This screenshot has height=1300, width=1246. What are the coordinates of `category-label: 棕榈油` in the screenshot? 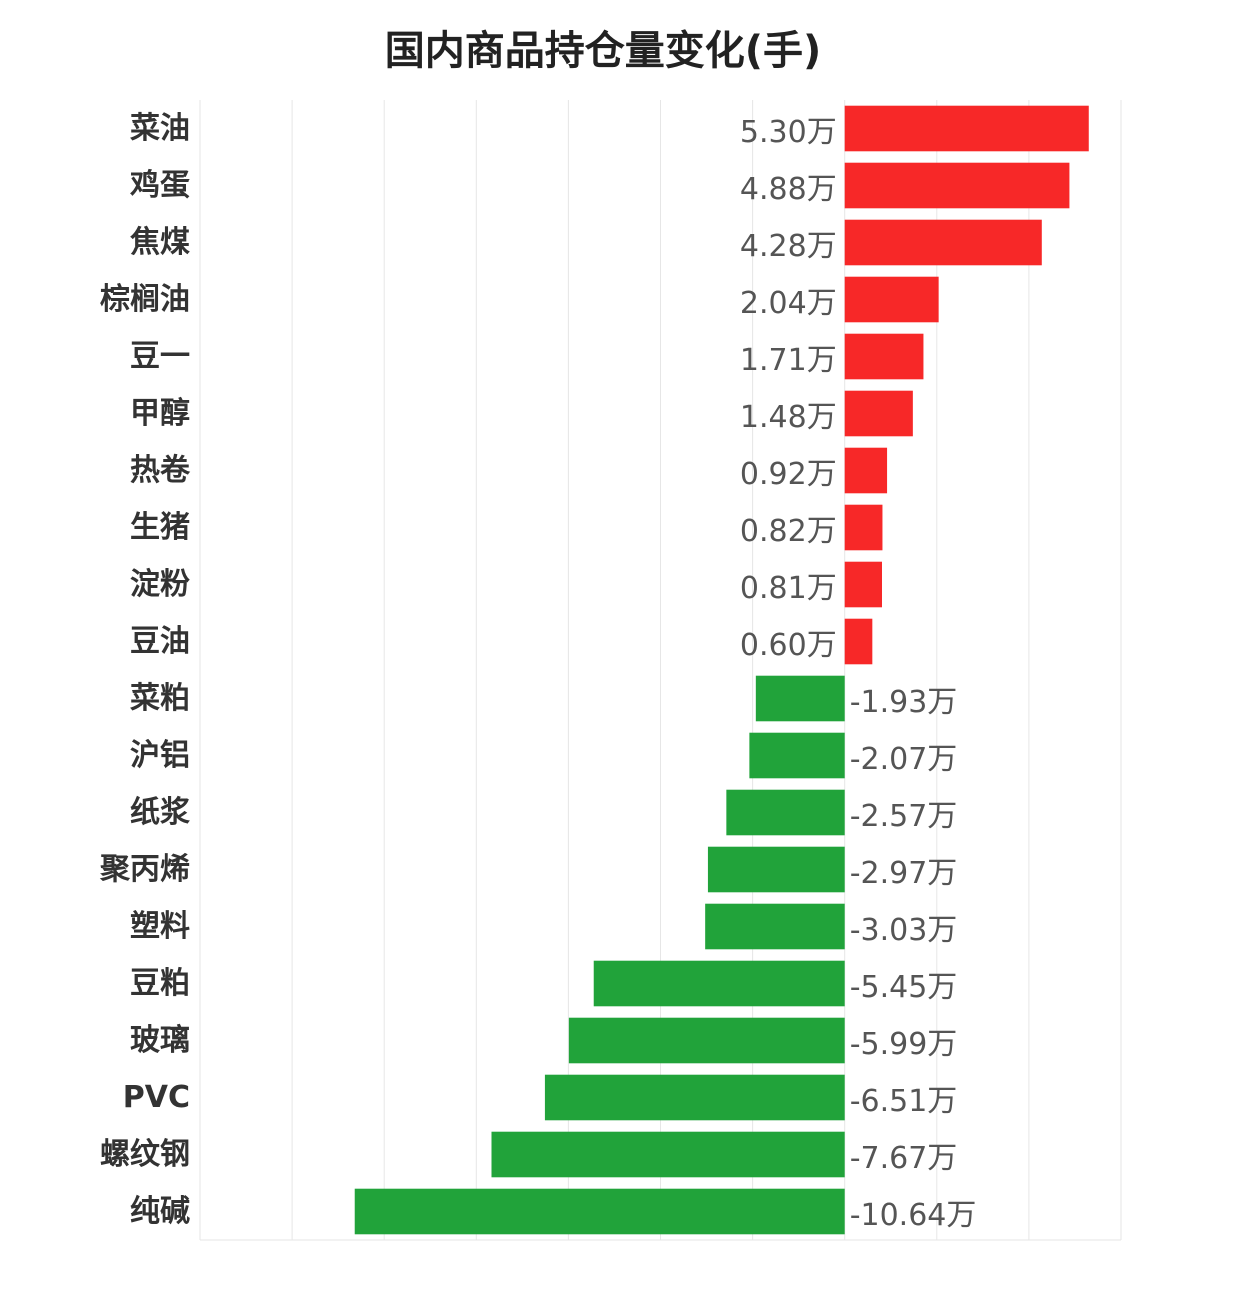 It's located at (145, 299).